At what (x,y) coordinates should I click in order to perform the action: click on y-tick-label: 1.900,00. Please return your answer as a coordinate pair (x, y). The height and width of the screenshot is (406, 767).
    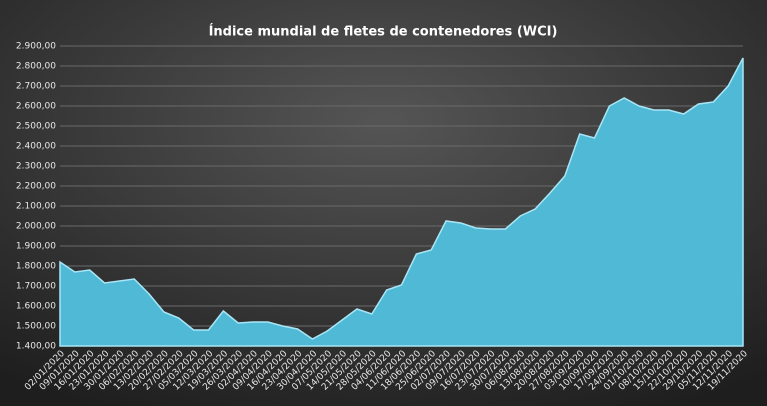
    Looking at the image, I should click on (36, 247).